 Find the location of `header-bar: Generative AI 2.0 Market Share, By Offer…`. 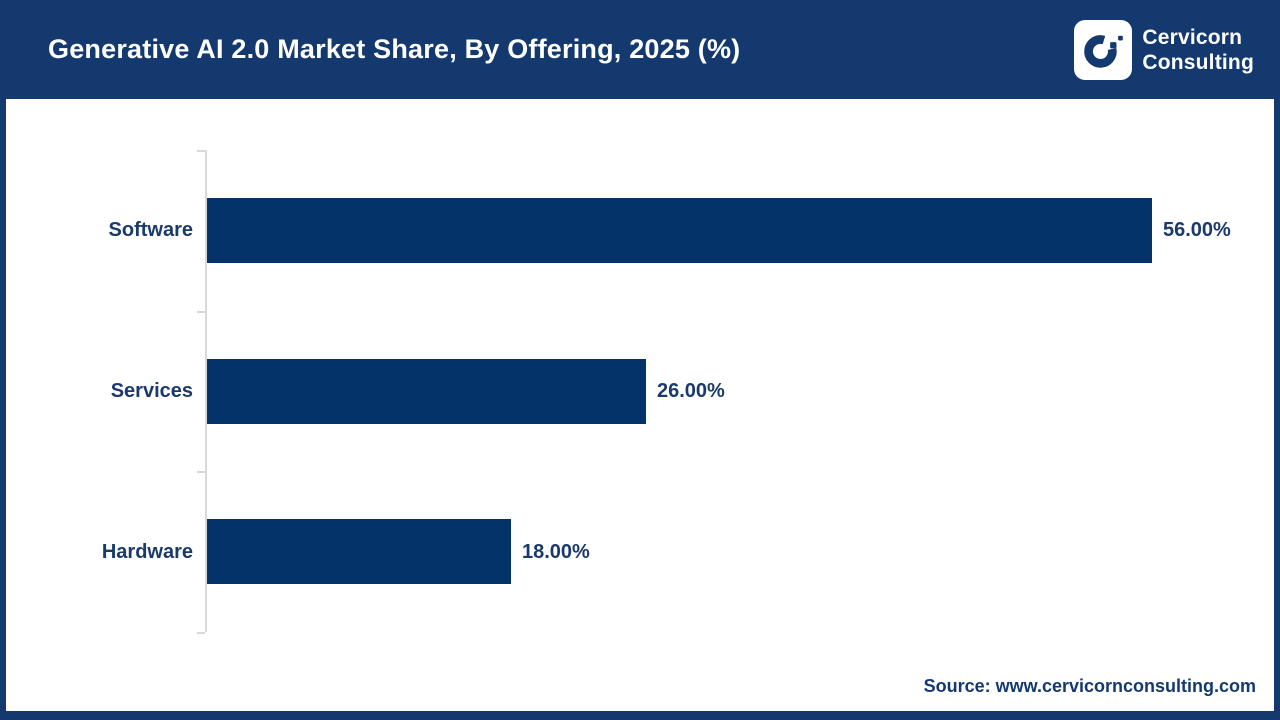

header-bar: Generative AI 2.0 Market Share, By Offer… is located at coordinates (640, 49).